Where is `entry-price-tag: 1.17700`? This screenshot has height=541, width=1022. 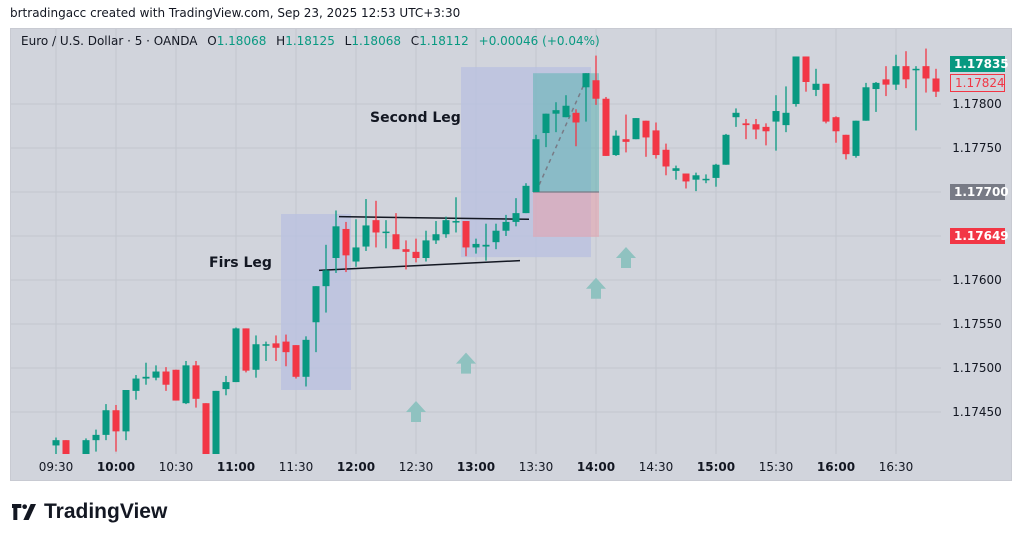
entry-price-tag: 1.17700 is located at coordinates (979, 192).